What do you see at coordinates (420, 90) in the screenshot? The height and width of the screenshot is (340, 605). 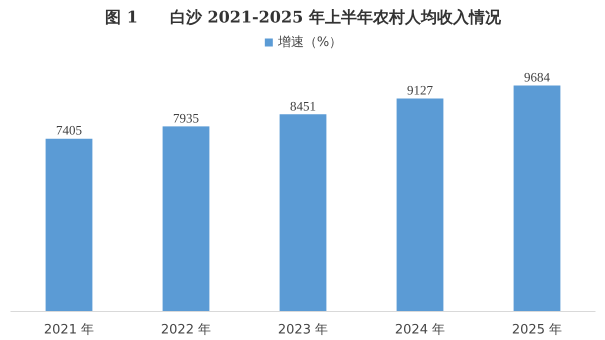 I see `data-label: 9127` at bounding box center [420, 90].